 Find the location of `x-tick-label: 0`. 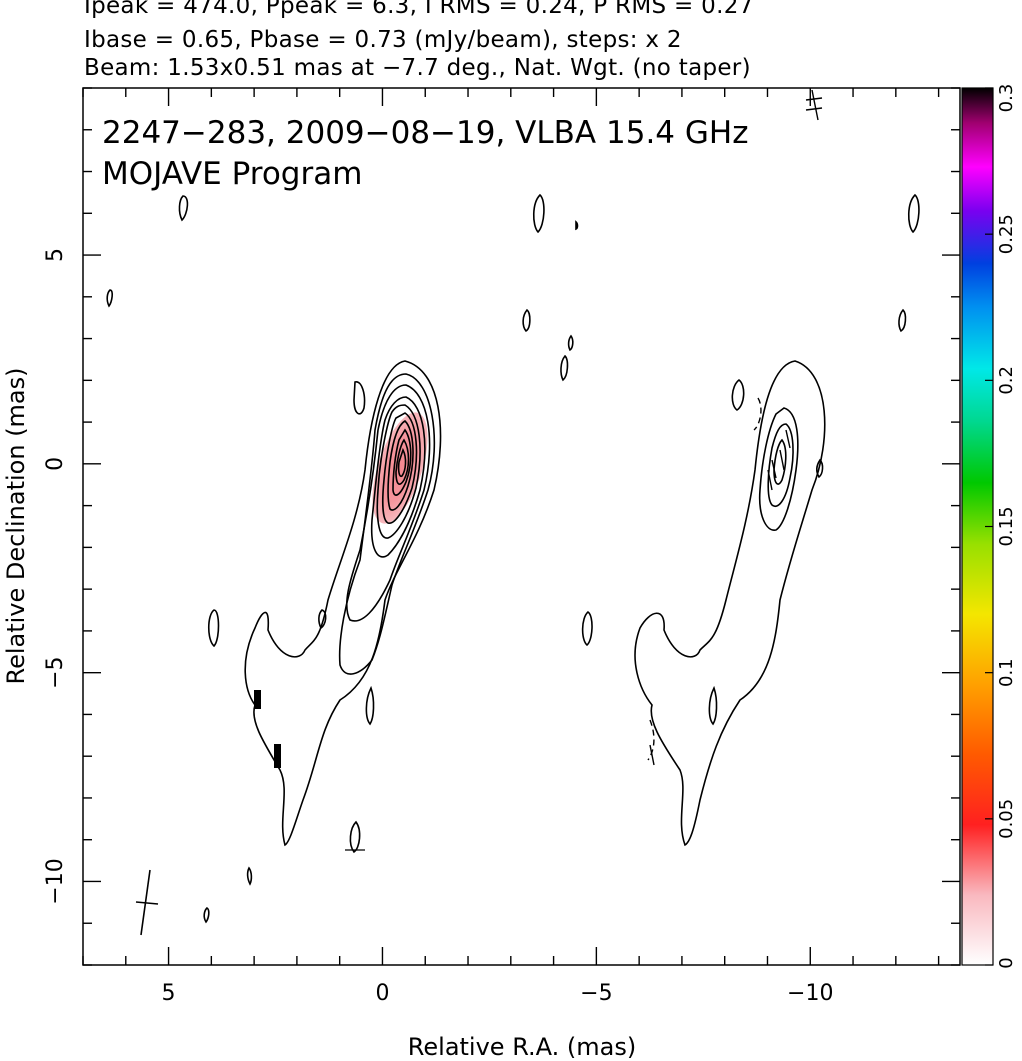

x-tick-label: 0 is located at coordinates (382, 993).